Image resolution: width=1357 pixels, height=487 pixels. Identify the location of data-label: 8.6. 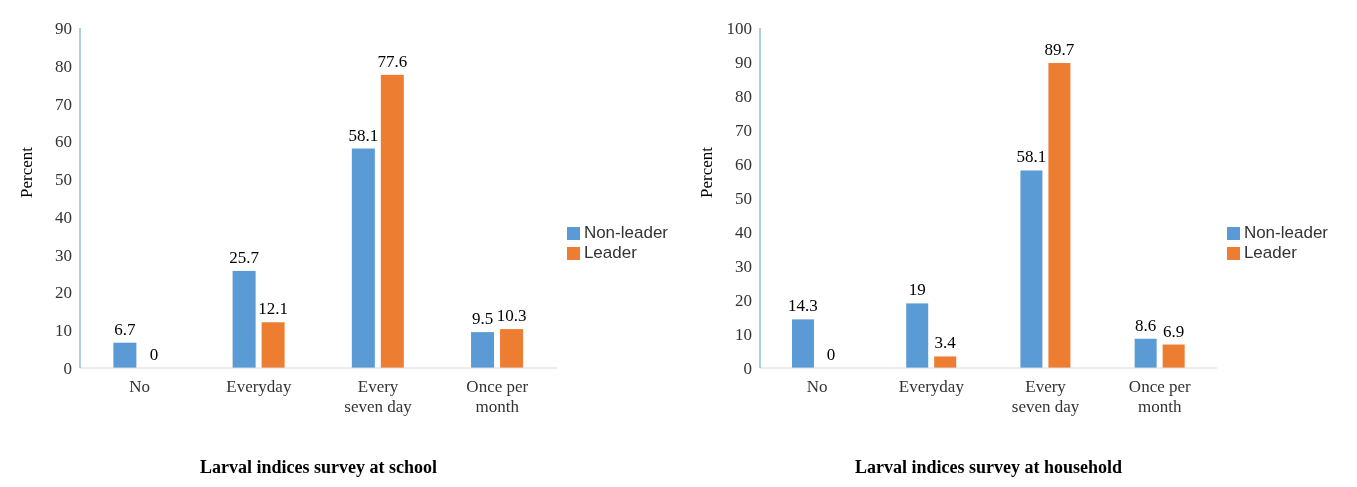
(1146, 325).